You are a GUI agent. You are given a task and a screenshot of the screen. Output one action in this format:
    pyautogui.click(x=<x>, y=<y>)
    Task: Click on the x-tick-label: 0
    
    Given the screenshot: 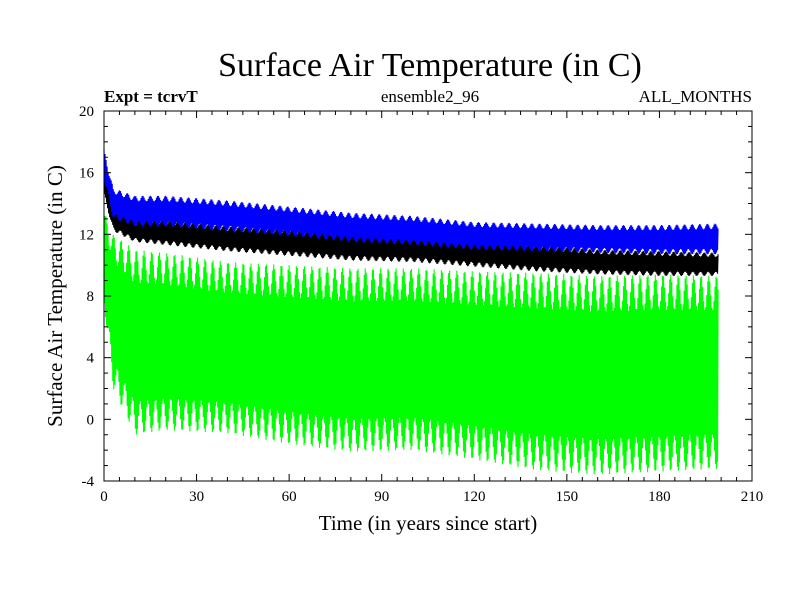 What is the action you would take?
    pyautogui.click(x=104, y=497)
    